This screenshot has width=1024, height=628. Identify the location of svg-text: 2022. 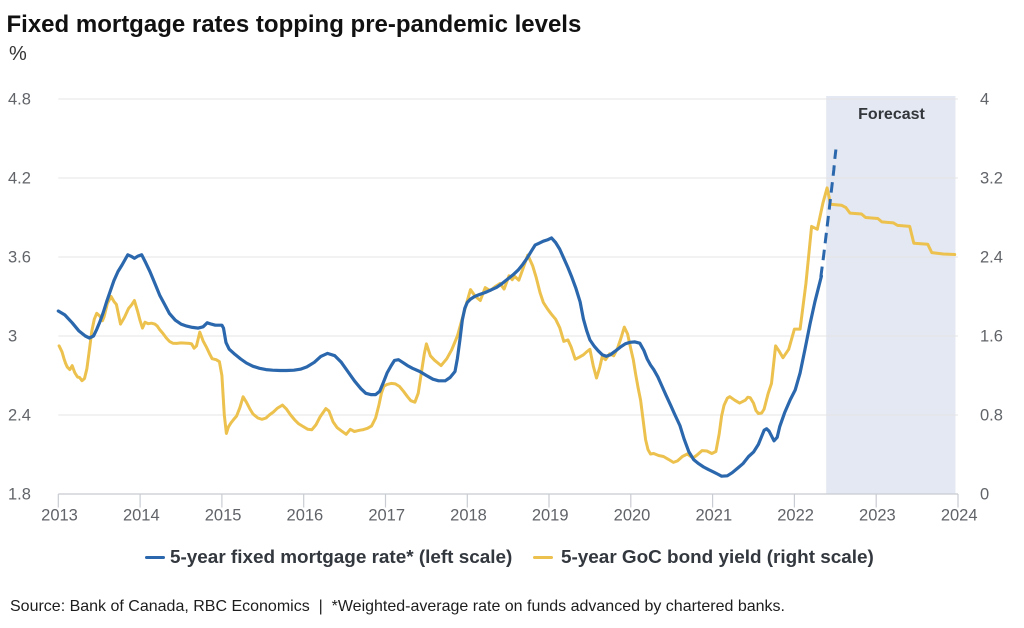
(795, 515).